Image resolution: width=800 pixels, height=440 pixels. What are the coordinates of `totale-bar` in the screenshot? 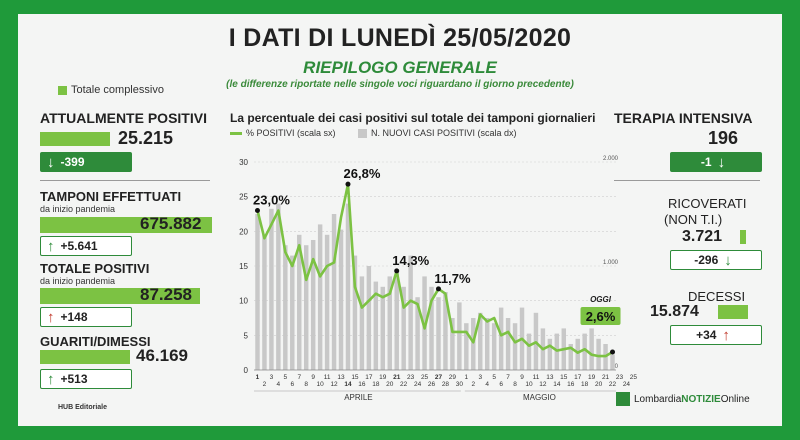 It's located at (120, 296).